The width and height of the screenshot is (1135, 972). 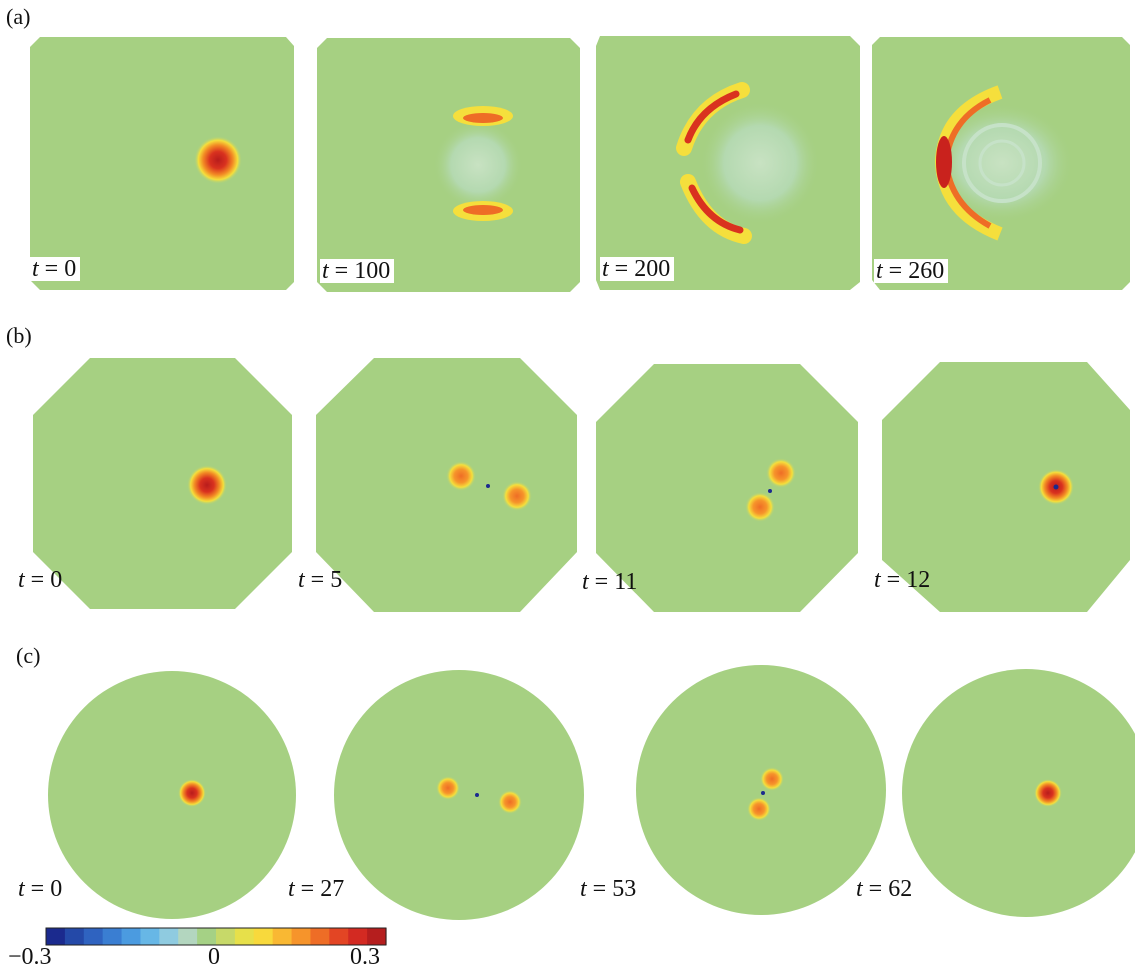 I want to click on colorbar-frame, so click(x=216, y=936).